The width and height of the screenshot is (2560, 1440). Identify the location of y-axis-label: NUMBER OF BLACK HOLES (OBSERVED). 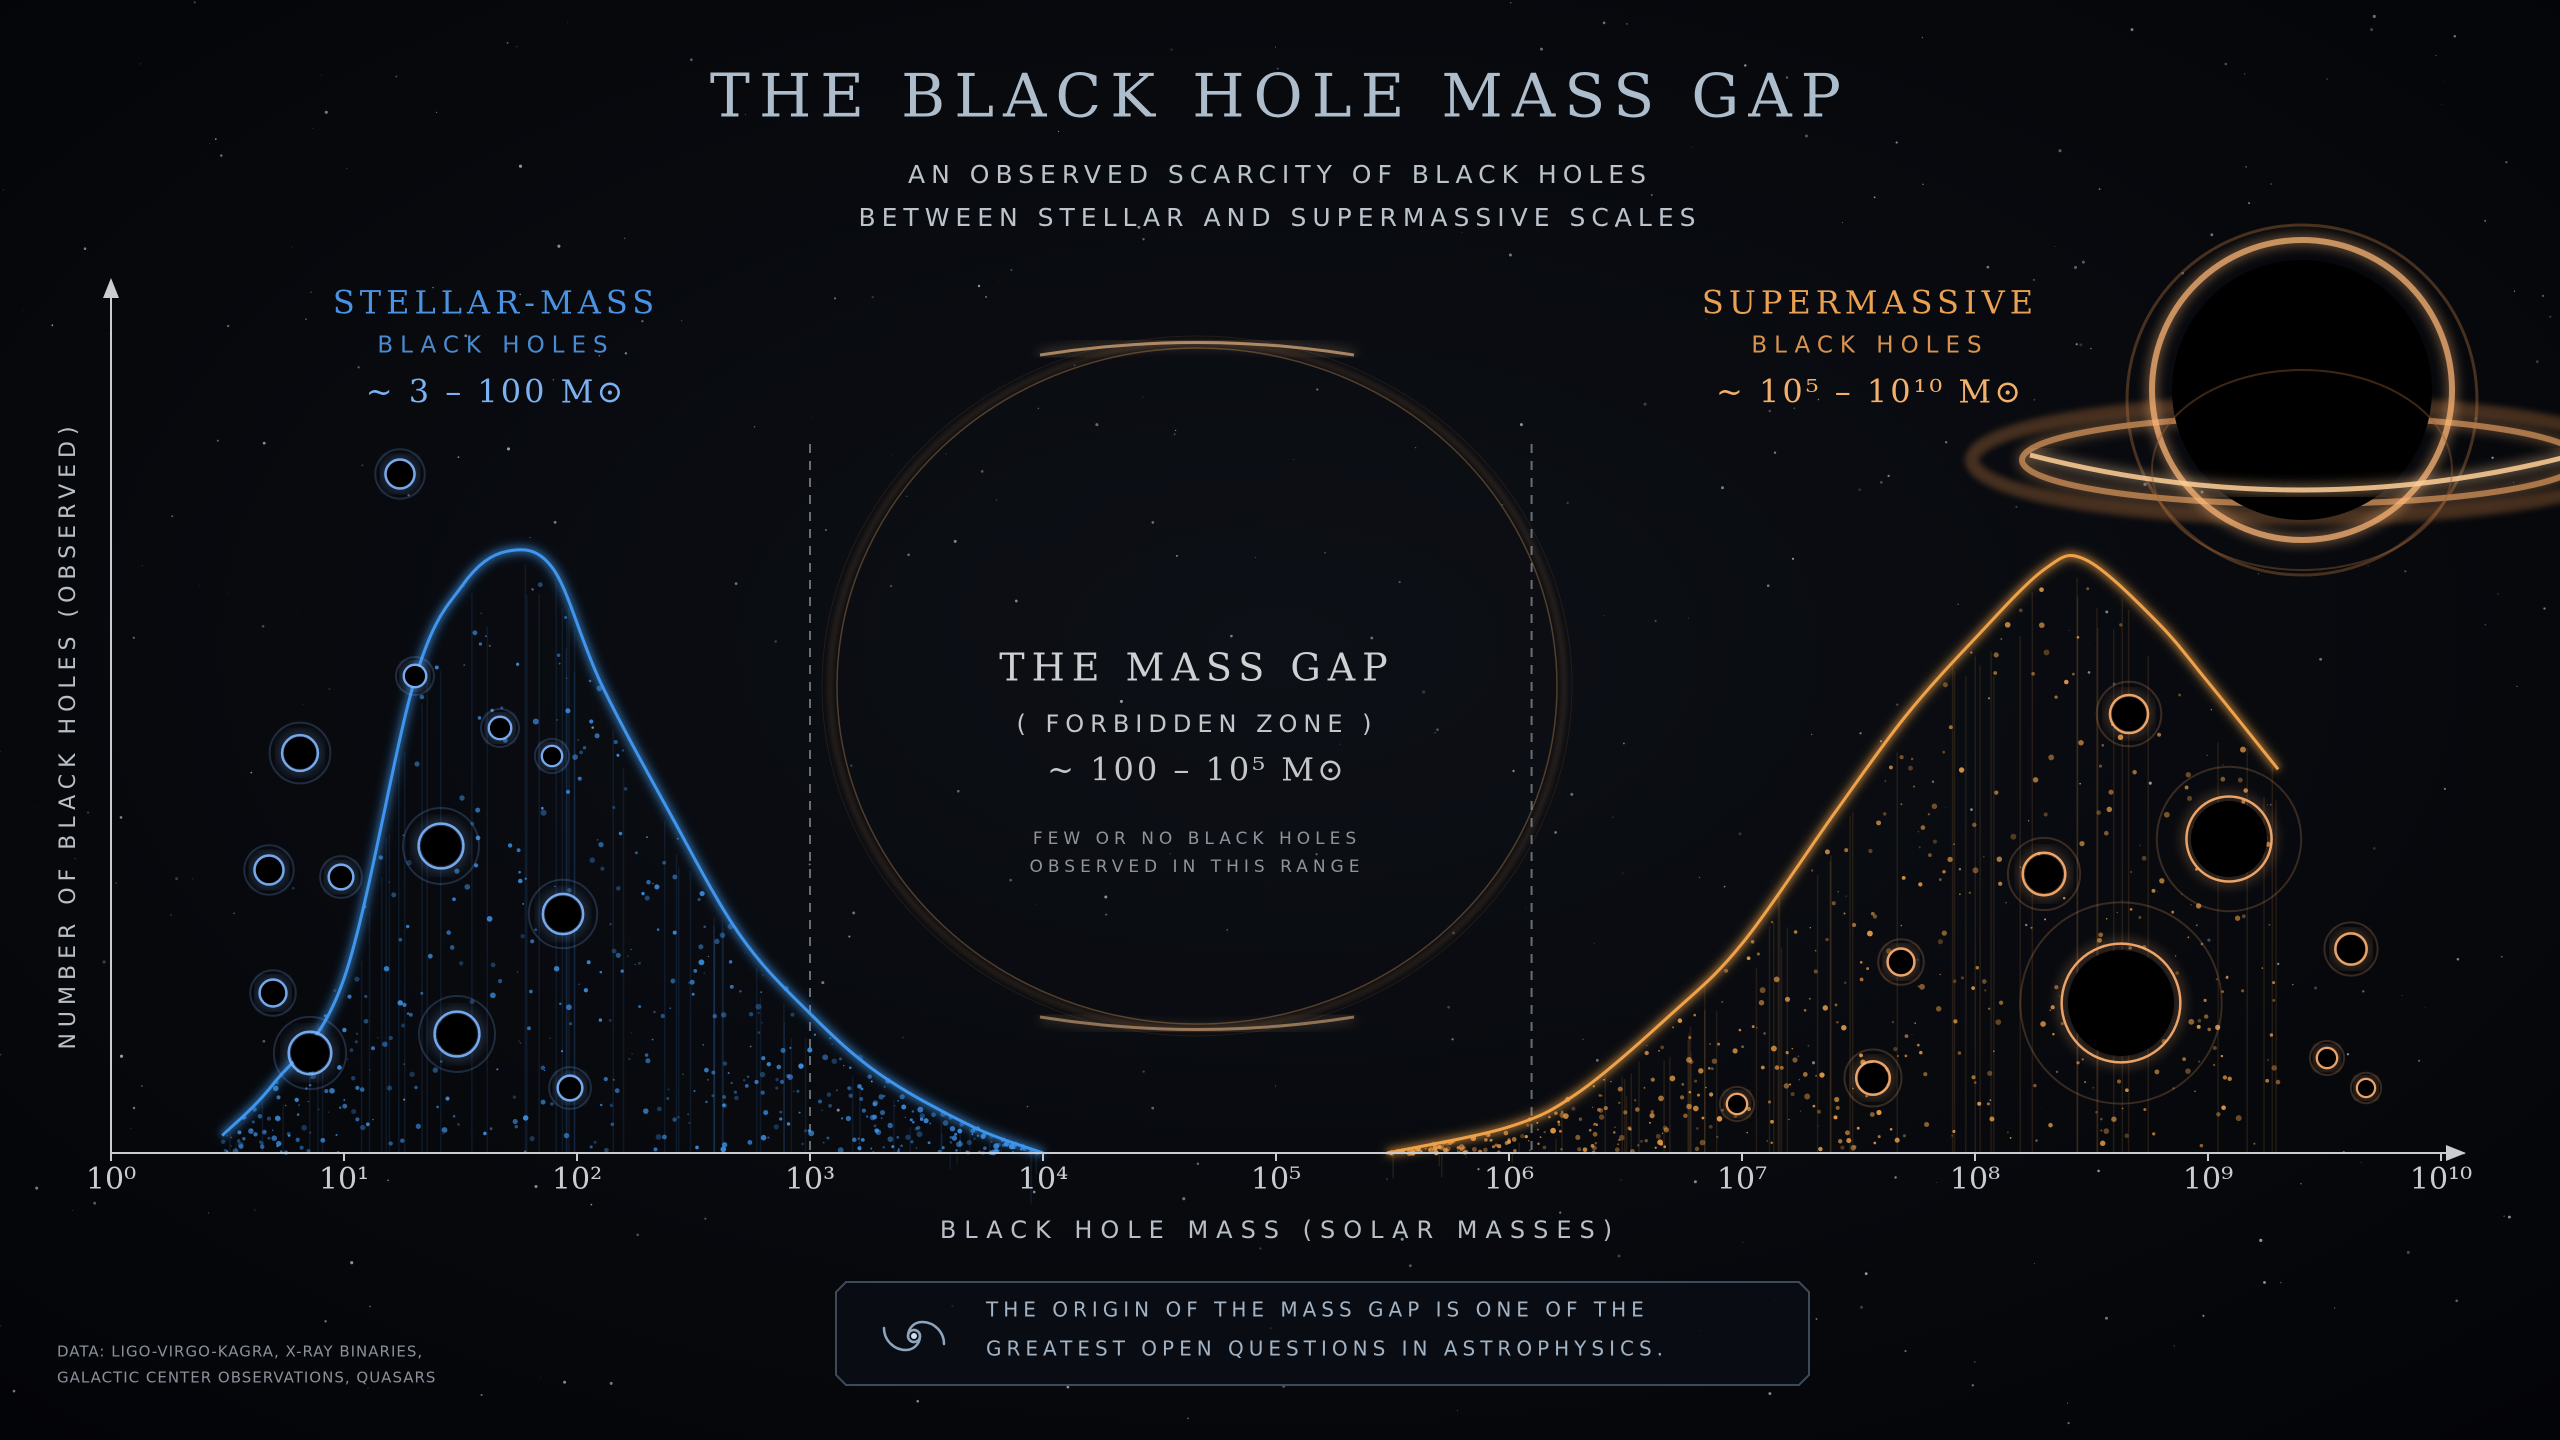
(68, 734).